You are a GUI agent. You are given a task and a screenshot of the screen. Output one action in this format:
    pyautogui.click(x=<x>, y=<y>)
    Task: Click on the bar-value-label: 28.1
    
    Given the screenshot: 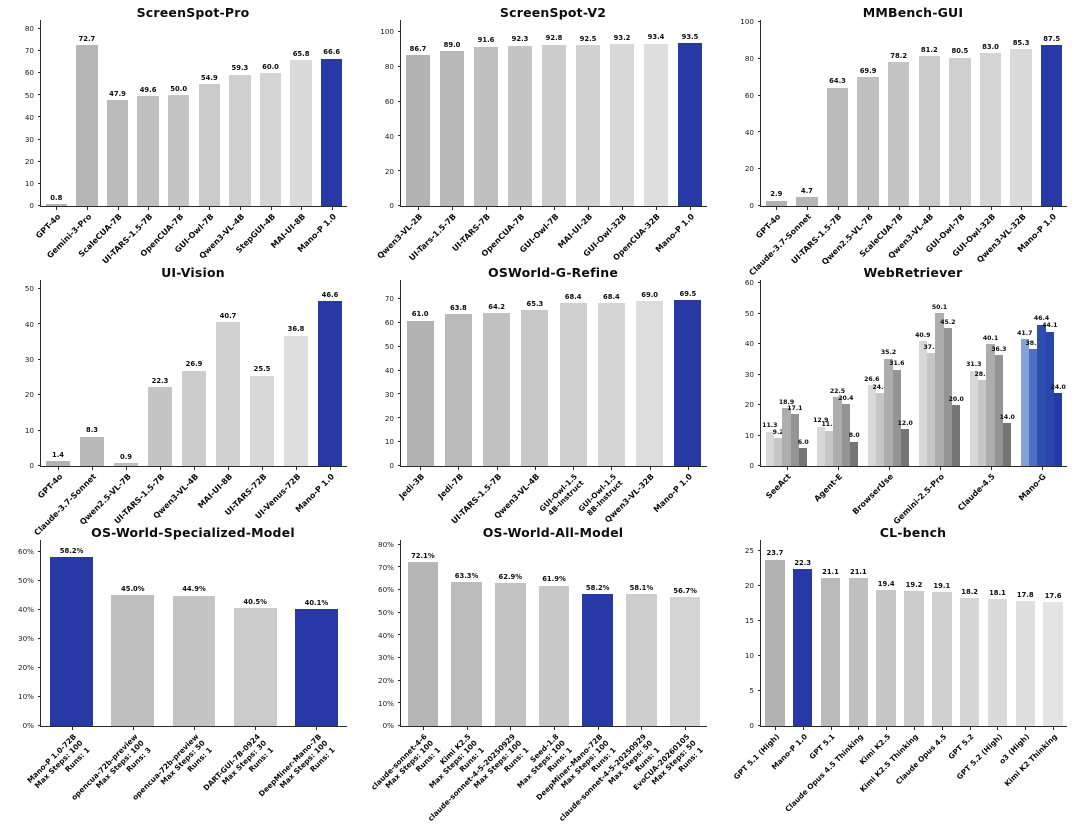 What is the action you would take?
    pyautogui.click(x=982, y=375)
    